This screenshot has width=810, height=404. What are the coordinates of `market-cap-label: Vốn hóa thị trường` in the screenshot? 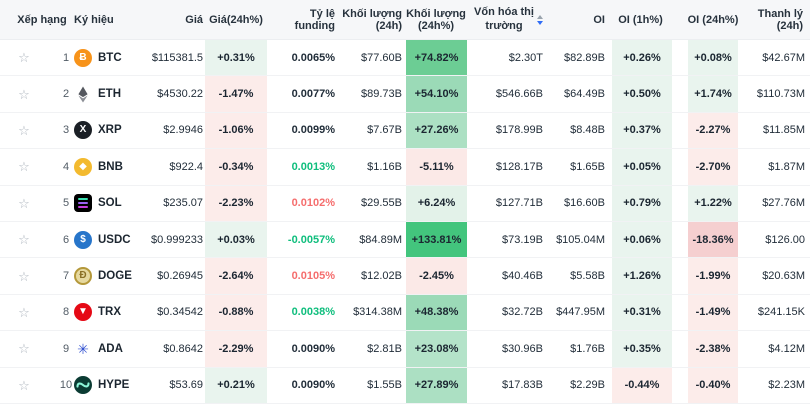 It's located at (504, 19).